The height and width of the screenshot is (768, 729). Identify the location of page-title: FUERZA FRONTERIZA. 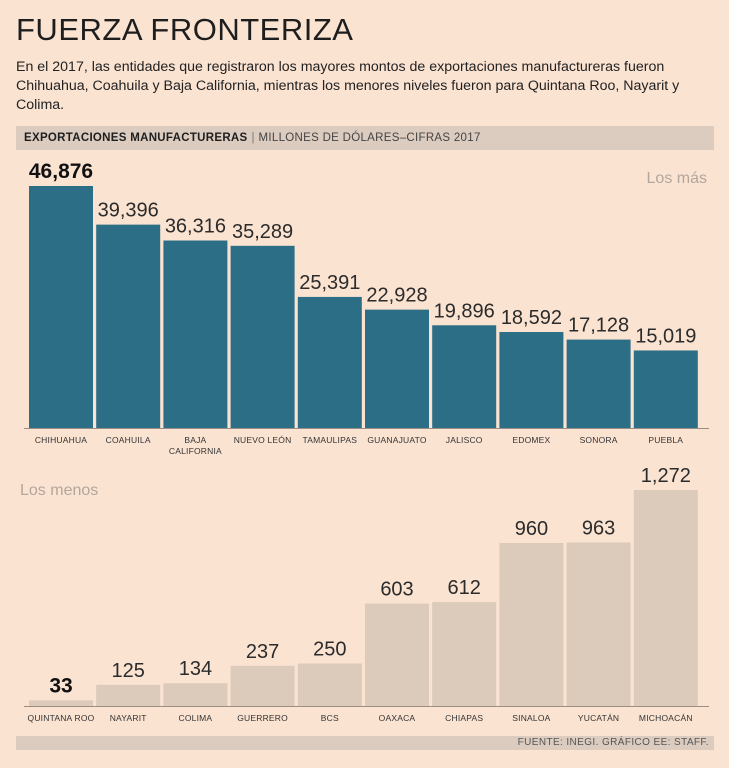
(185, 29).